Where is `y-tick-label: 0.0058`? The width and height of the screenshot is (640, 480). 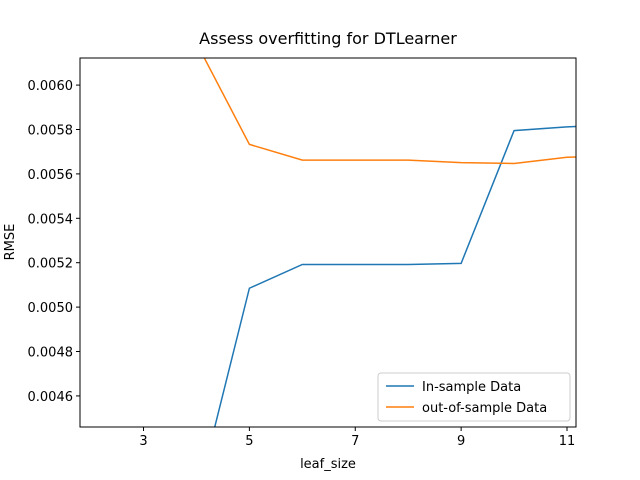
y-tick-label: 0.0058 is located at coordinates (51, 130).